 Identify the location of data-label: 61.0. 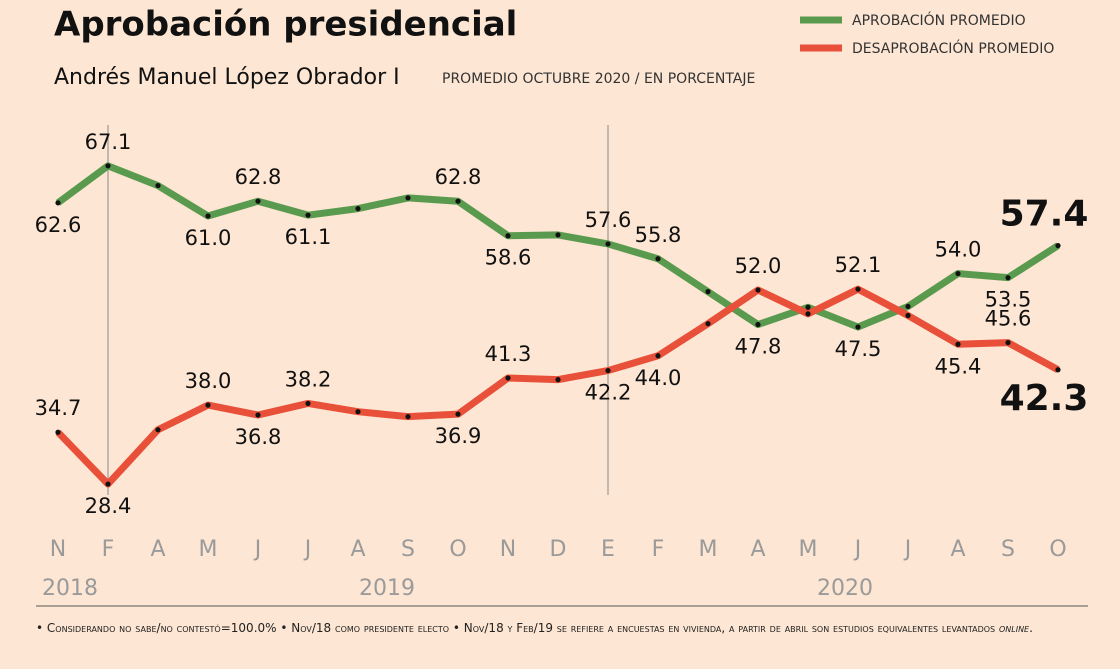
(208, 238).